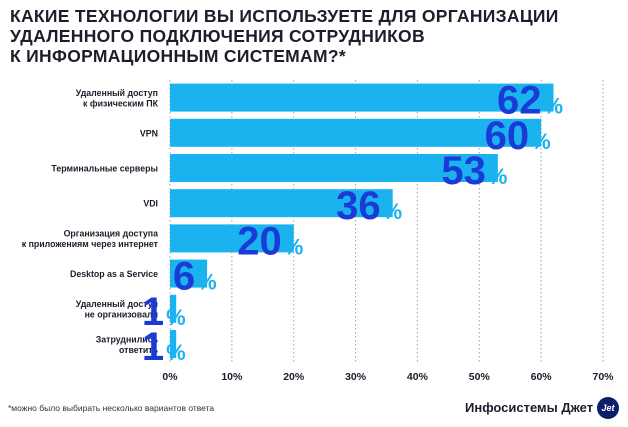  What do you see at coordinates (356, 377) in the screenshot?
I see `x-tick-label-3: 30%` at bounding box center [356, 377].